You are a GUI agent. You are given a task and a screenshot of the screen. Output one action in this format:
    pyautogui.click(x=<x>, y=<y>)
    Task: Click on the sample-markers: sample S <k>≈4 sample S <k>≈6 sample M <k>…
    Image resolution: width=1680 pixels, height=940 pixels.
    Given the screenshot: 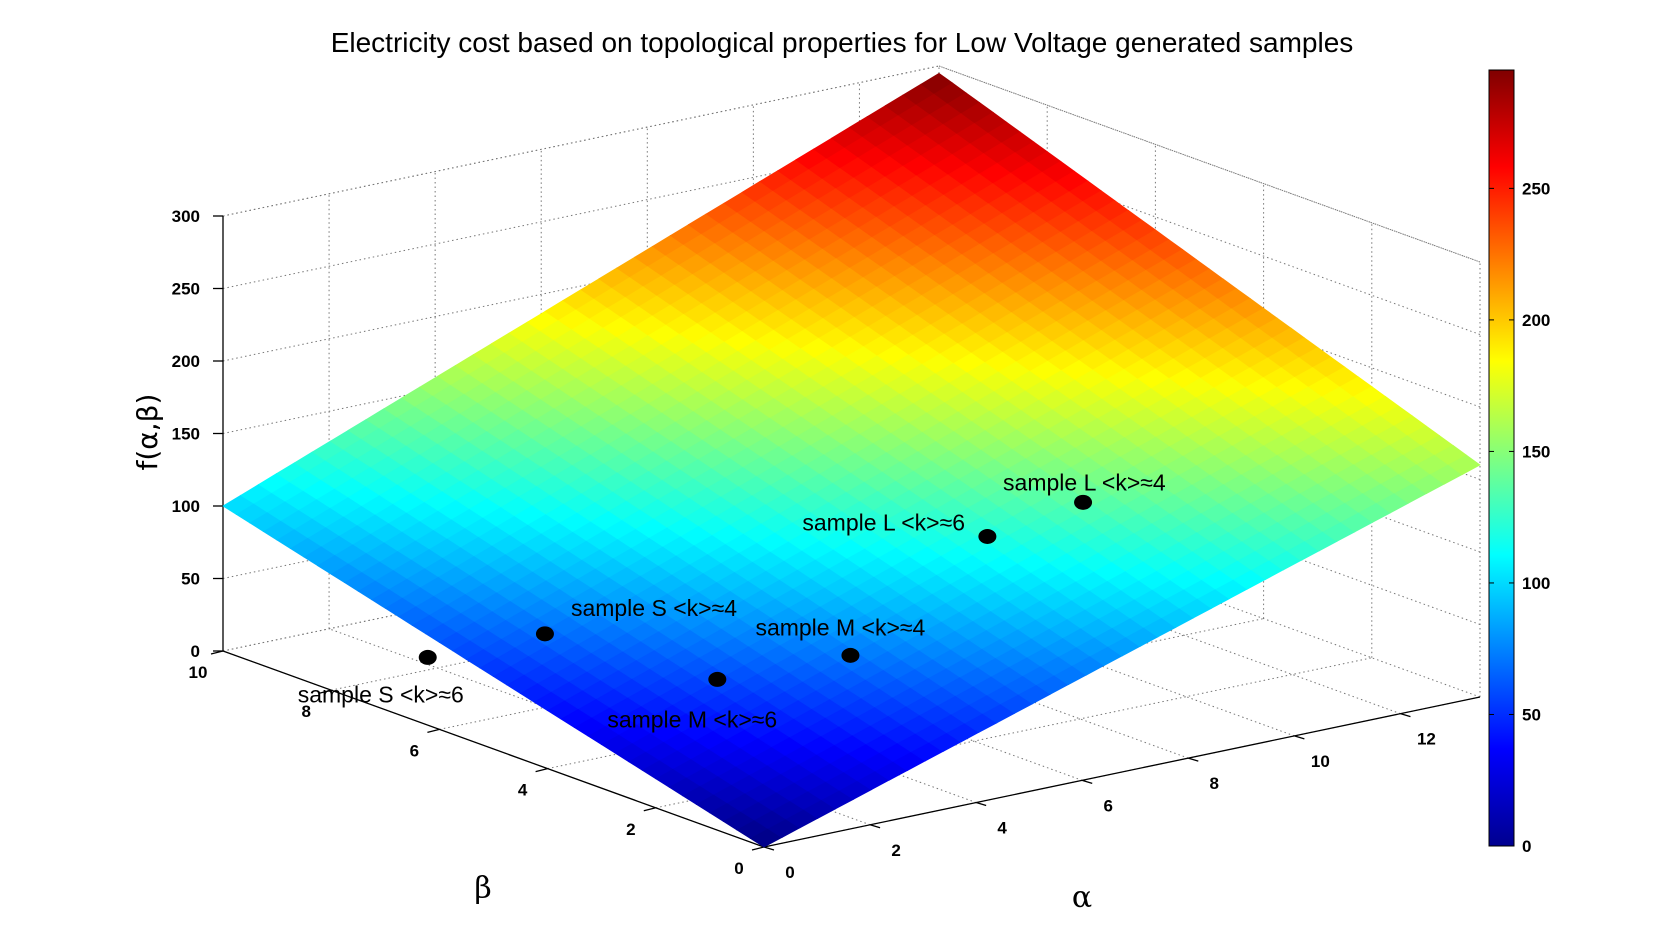 What is the action you would take?
    pyautogui.click(x=732, y=600)
    